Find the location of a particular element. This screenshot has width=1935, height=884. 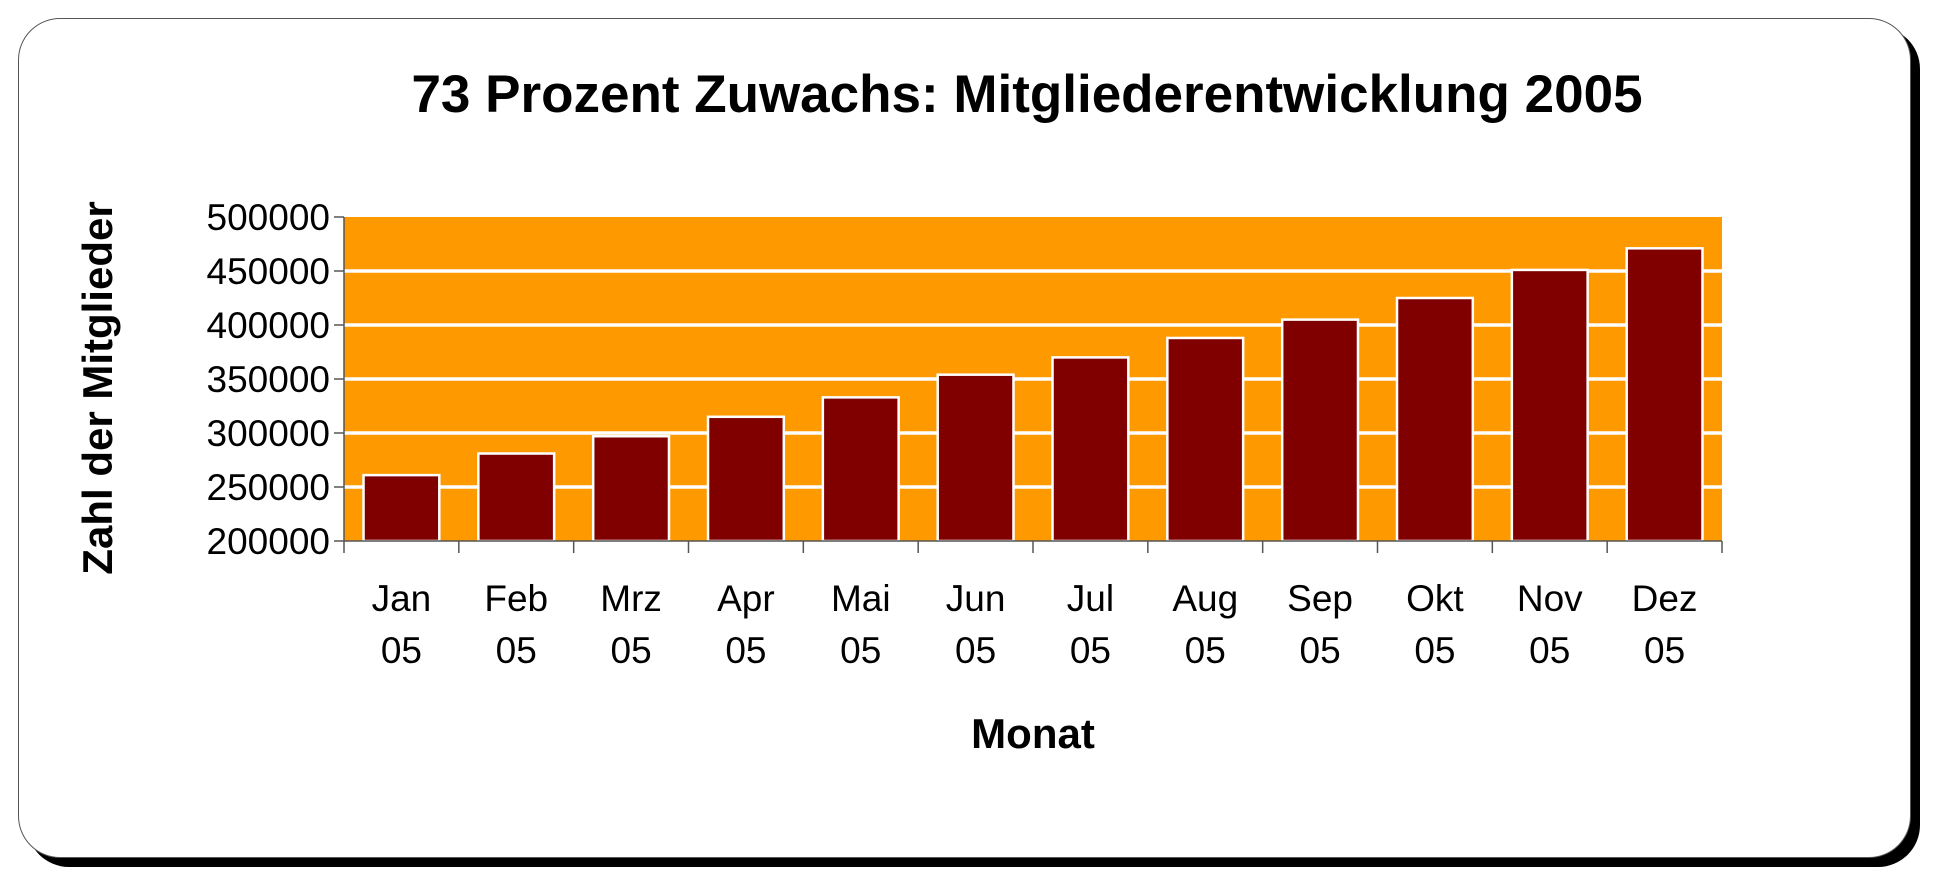

x-tick-label-month-4: Mai is located at coordinates (861, 598).